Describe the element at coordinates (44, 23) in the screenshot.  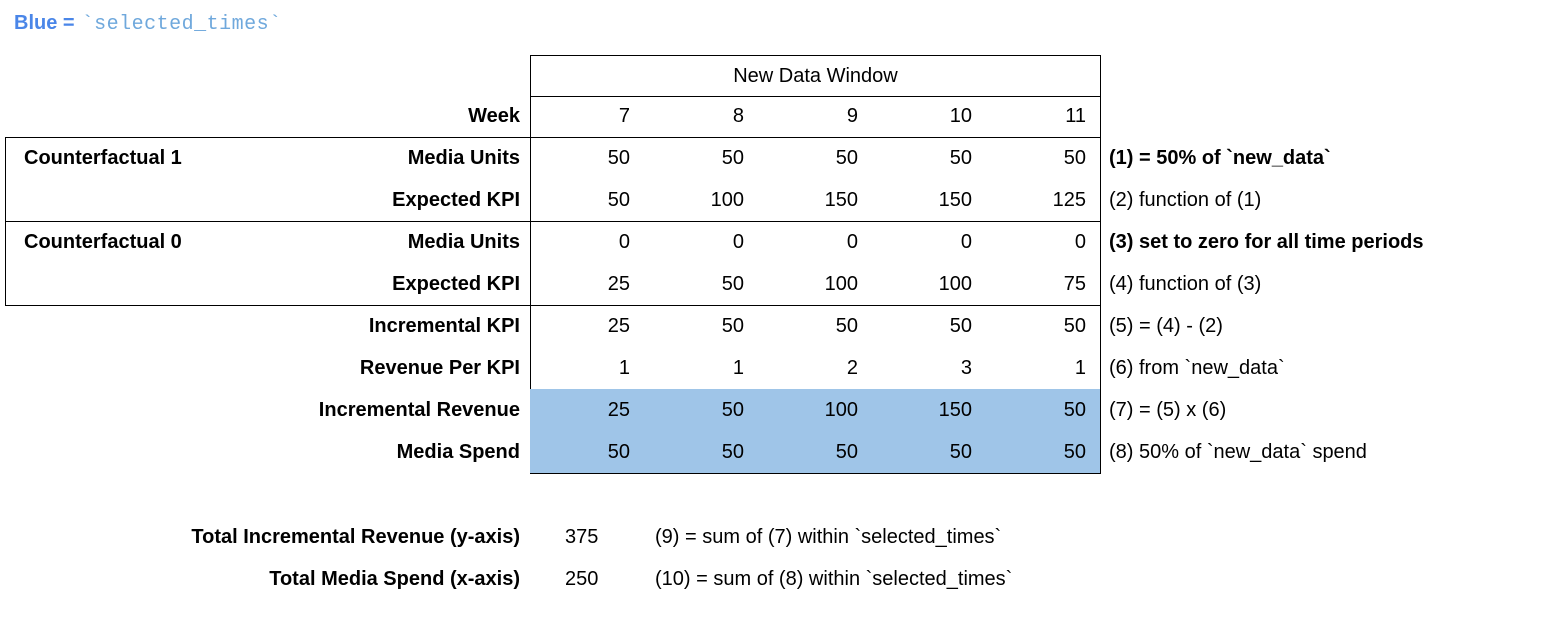
I see `legend-label: Blue =` at that location.